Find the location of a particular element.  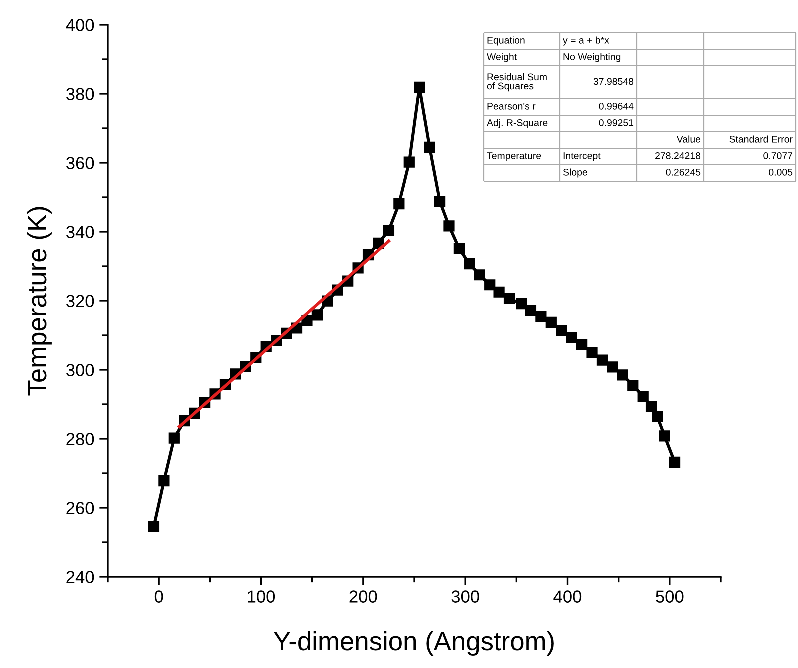

y-axis-title: Temperature (K) is located at coordinates (39, 301).